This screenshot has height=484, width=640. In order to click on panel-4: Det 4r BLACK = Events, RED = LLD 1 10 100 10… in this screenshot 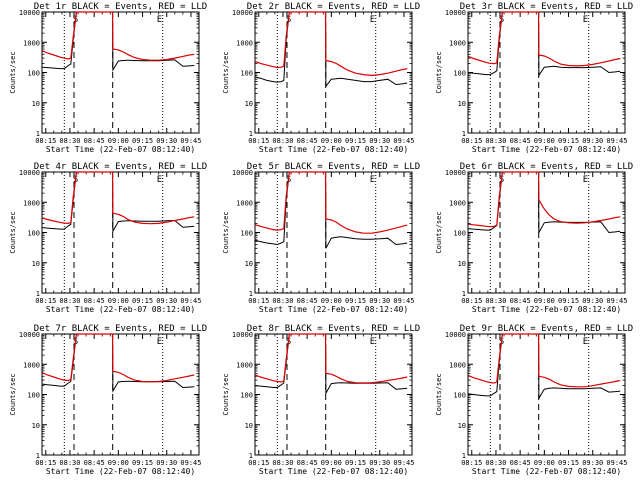, I will do `click(108, 238)`.